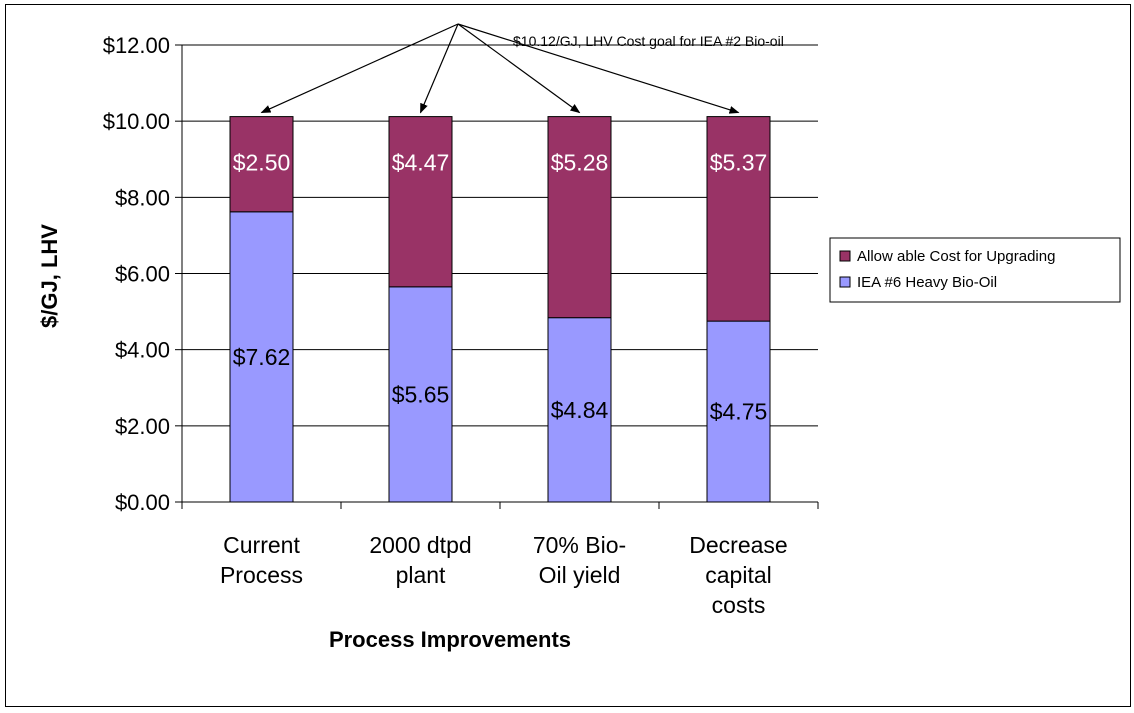 The width and height of the screenshot is (1134, 713). Describe the element at coordinates (49, 276) in the screenshot. I see `y-axis-title: $/GJ, LHV` at that location.